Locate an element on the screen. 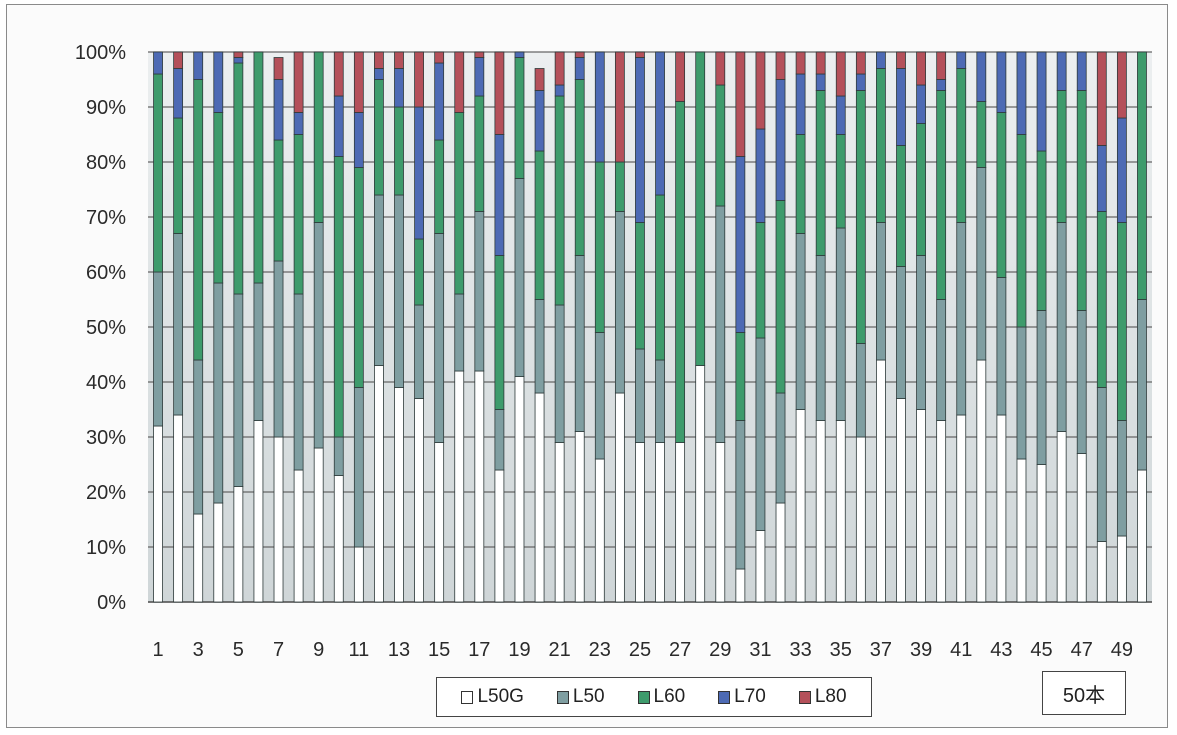 This screenshot has height=735, width=1177. y-tick-label: 60% is located at coordinates (106, 273).